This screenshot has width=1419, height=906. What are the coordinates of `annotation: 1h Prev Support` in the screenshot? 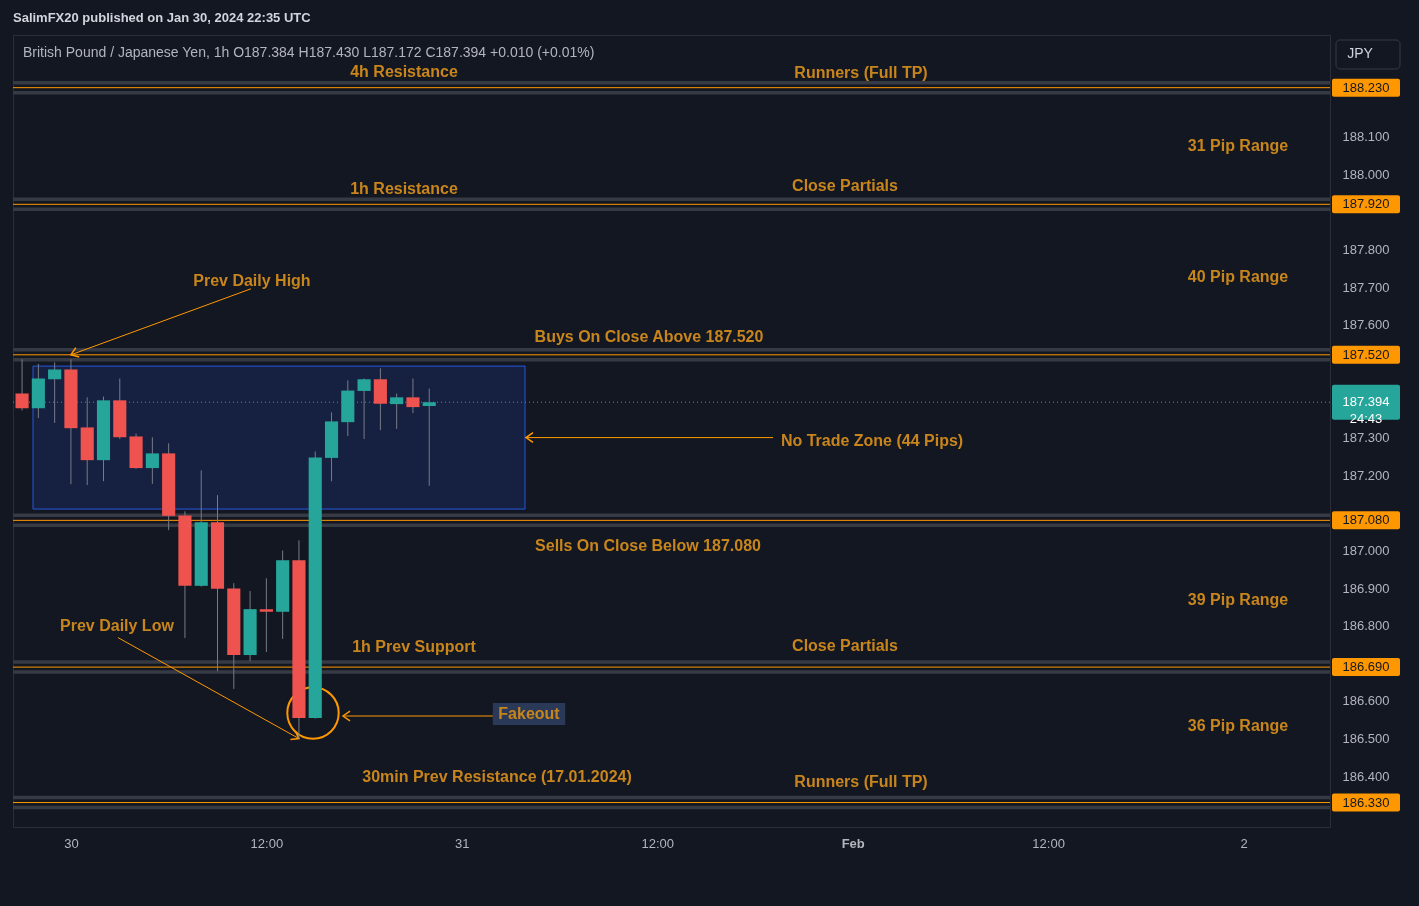 It's located at (414, 646).